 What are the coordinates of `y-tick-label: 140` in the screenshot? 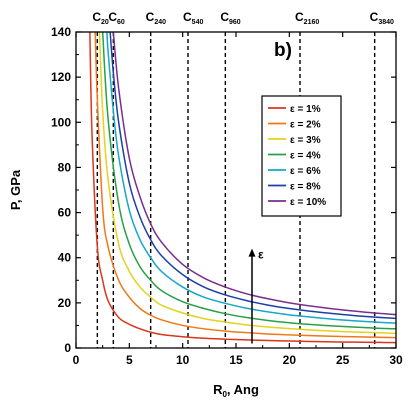 It's located at (61, 32).